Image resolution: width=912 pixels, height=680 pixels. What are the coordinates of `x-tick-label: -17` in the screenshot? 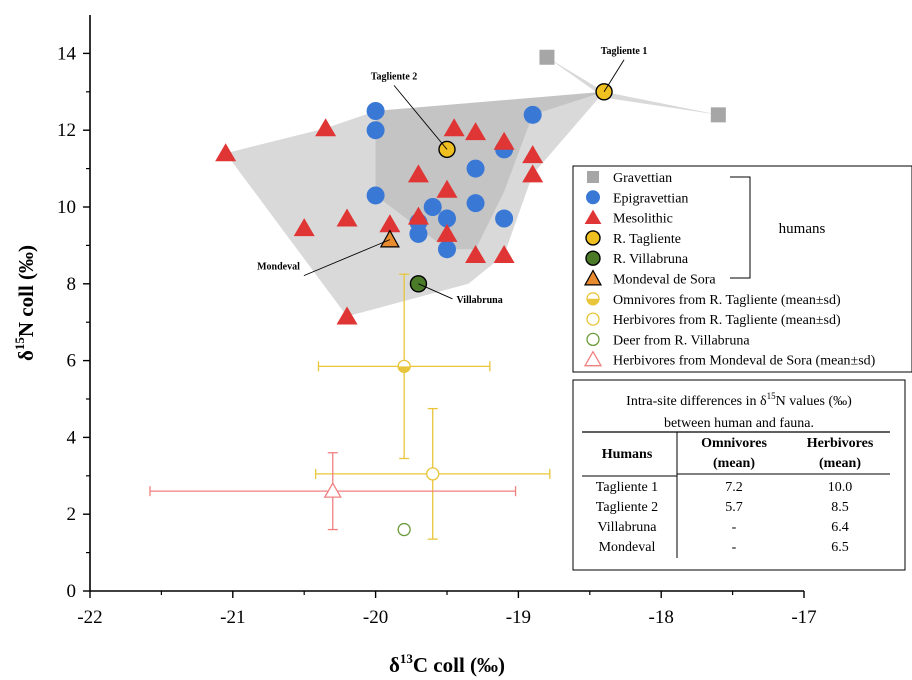 It's located at (803, 617).